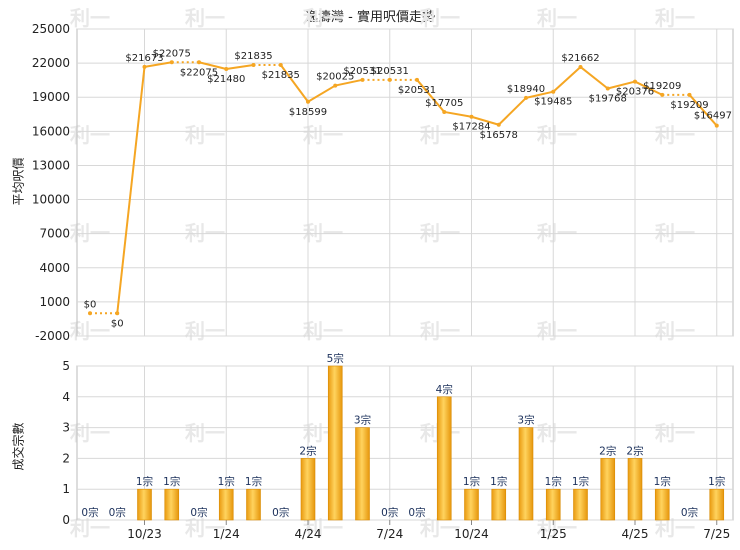  I want to click on price-y-tick-label: 16000, so click(51, 131).